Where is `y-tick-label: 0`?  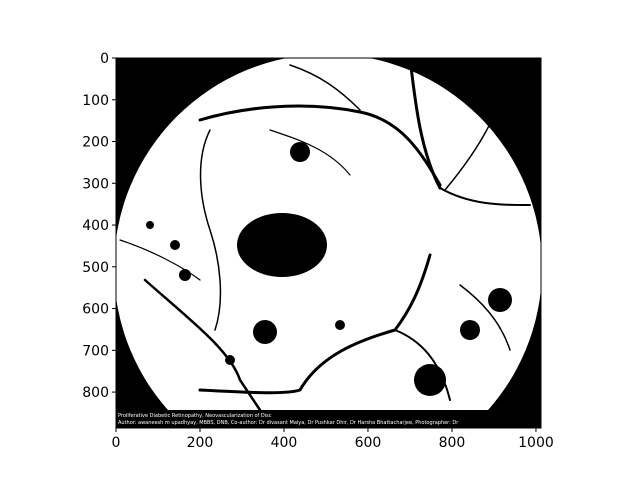
y-tick-label: 0 is located at coordinates (104, 59).